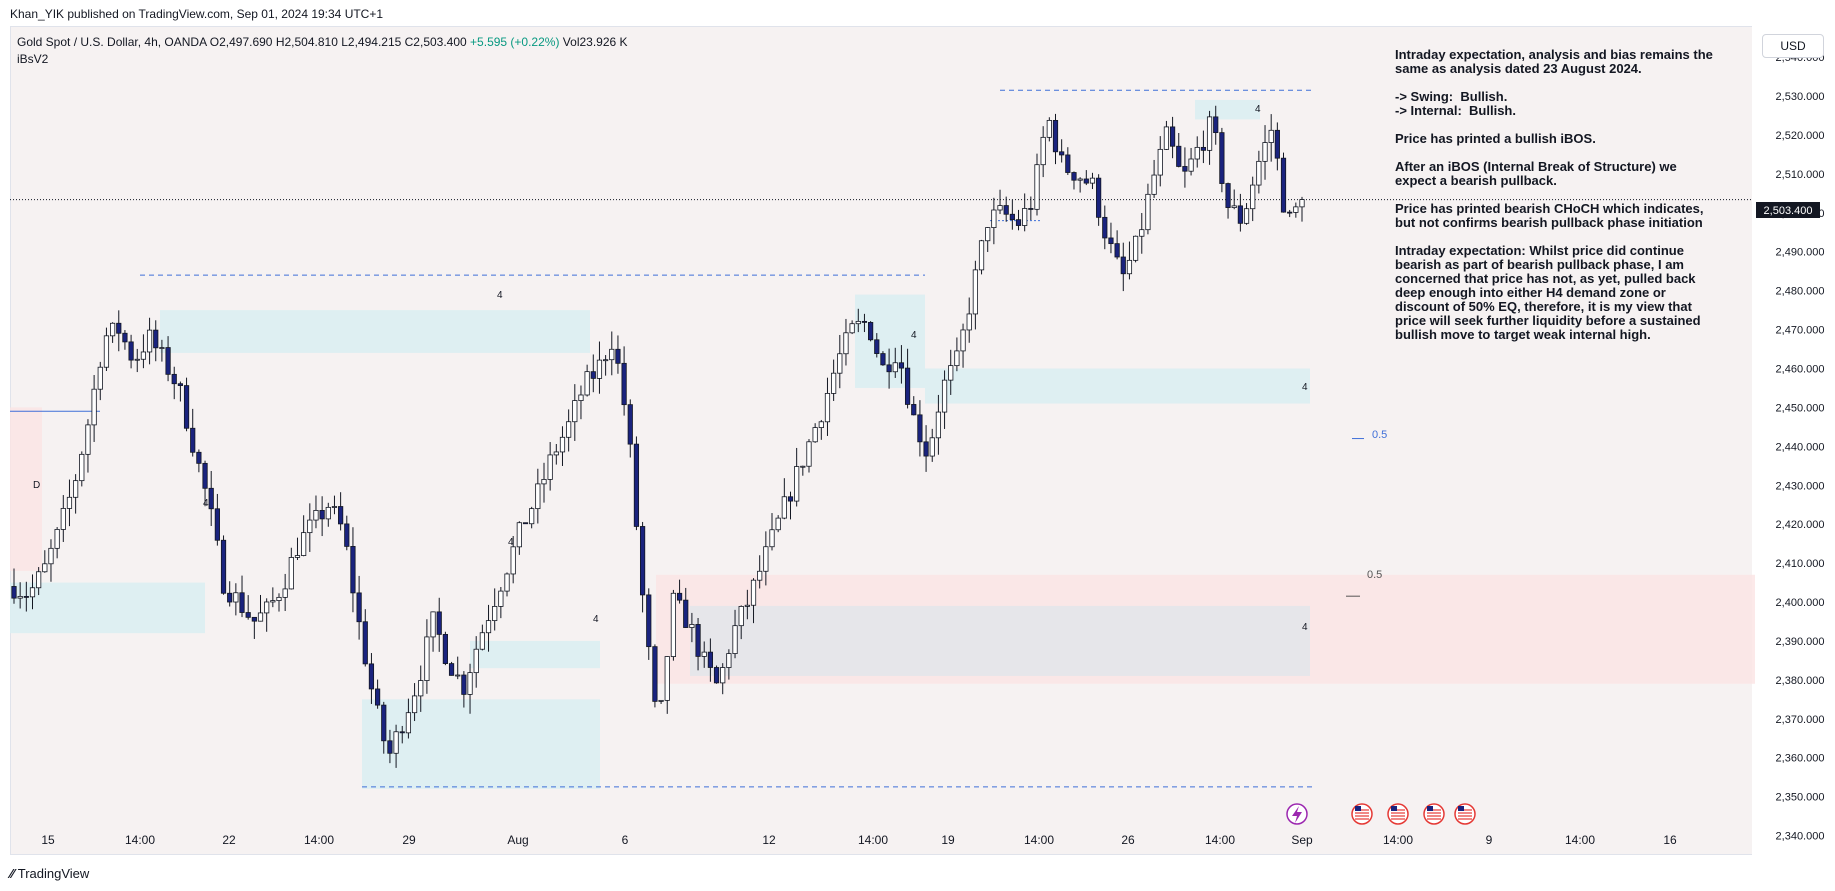 This screenshot has height=891, width=1835. What do you see at coordinates (48, 840) in the screenshot?
I see `x-tick-label: 15` at bounding box center [48, 840].